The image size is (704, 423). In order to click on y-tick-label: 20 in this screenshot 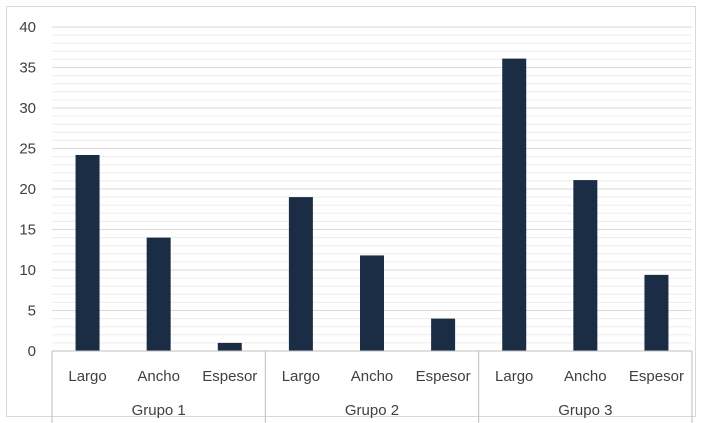, I will do `click(27, 189)`.